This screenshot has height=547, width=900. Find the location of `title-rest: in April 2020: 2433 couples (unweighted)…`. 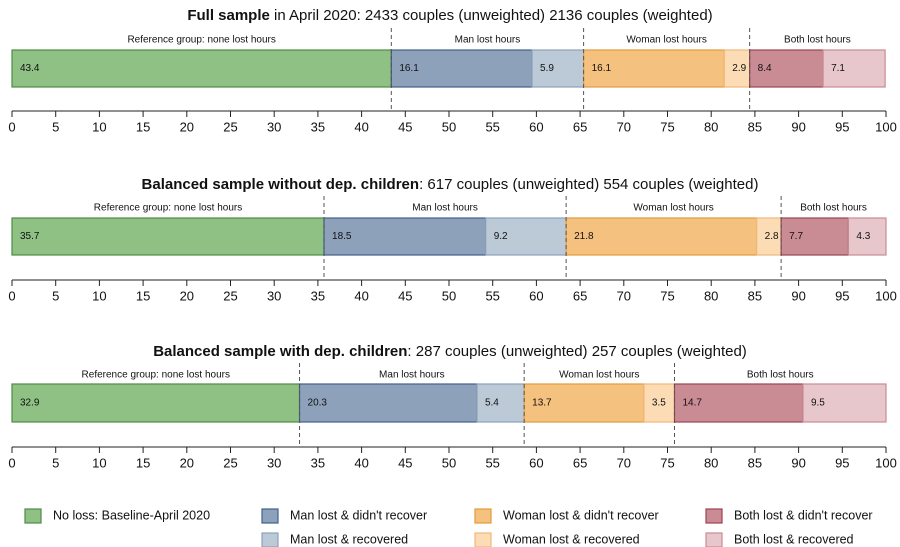

title-rest: in April 2020: 2433 couples (unweighted)… is located at coordinates (491, 15).